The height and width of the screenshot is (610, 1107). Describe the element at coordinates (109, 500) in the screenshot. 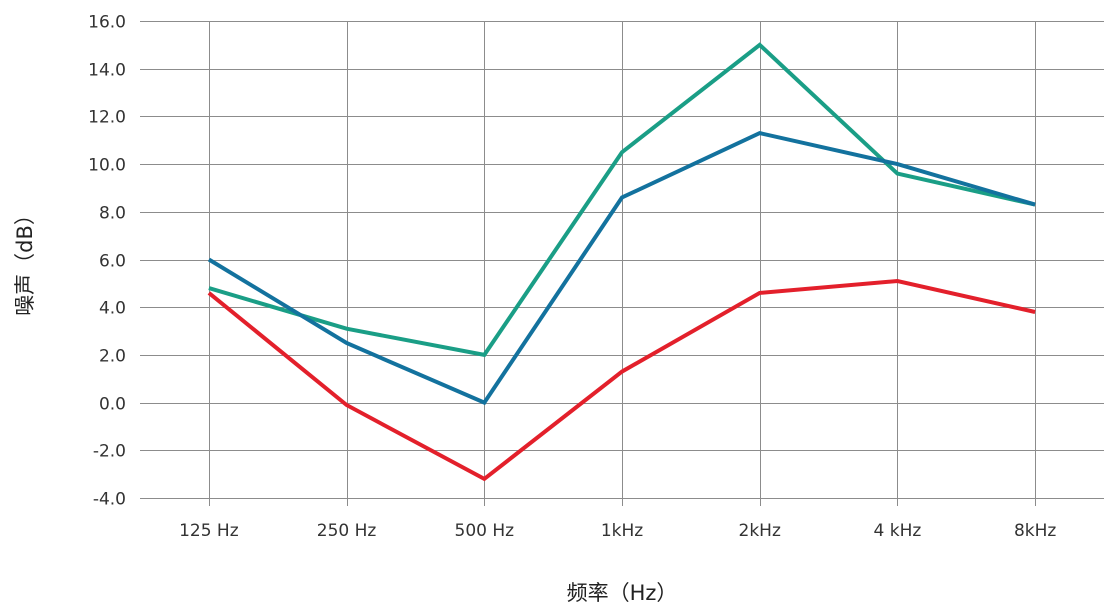

I see `y-tick-label: -4.0` at that location.